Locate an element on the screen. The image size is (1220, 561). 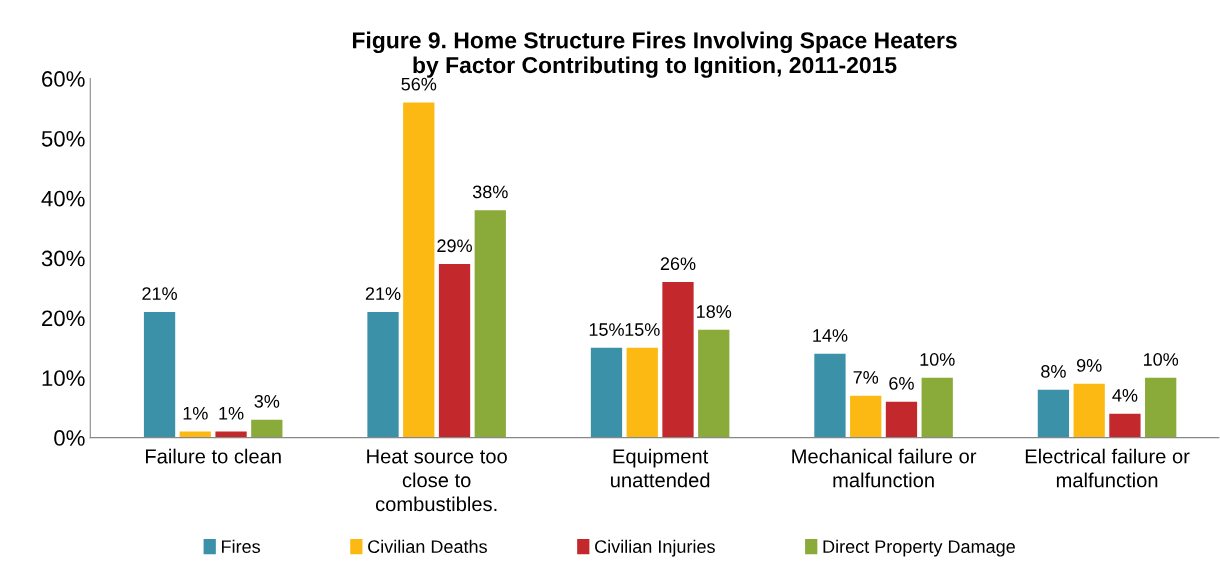
data-label: 56% is located at coordinates (419, 84).